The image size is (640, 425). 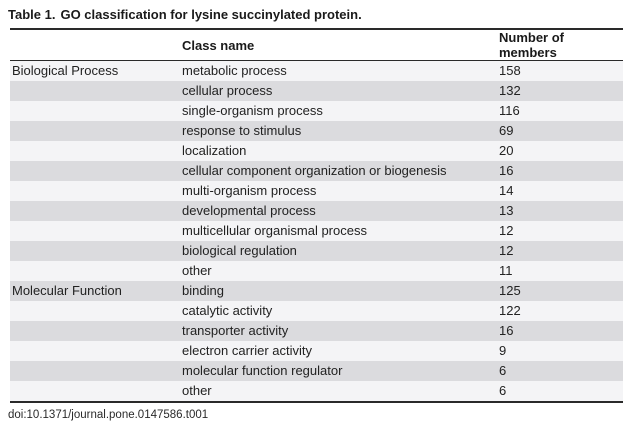 What do you see at coordinates (506, 270) in the screenshot?
I see `members-cell: 11` at bounding box center [506, 270].